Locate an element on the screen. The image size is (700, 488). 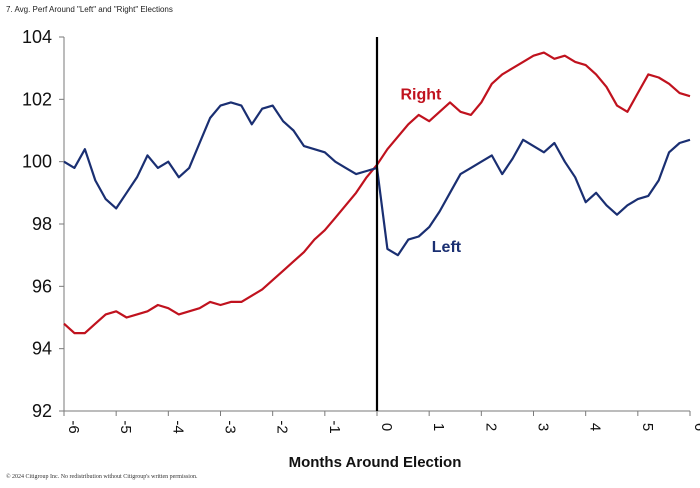
y-tick-labels: 92 94 96 98 100 102 104 is located at coordinates (37, 224).